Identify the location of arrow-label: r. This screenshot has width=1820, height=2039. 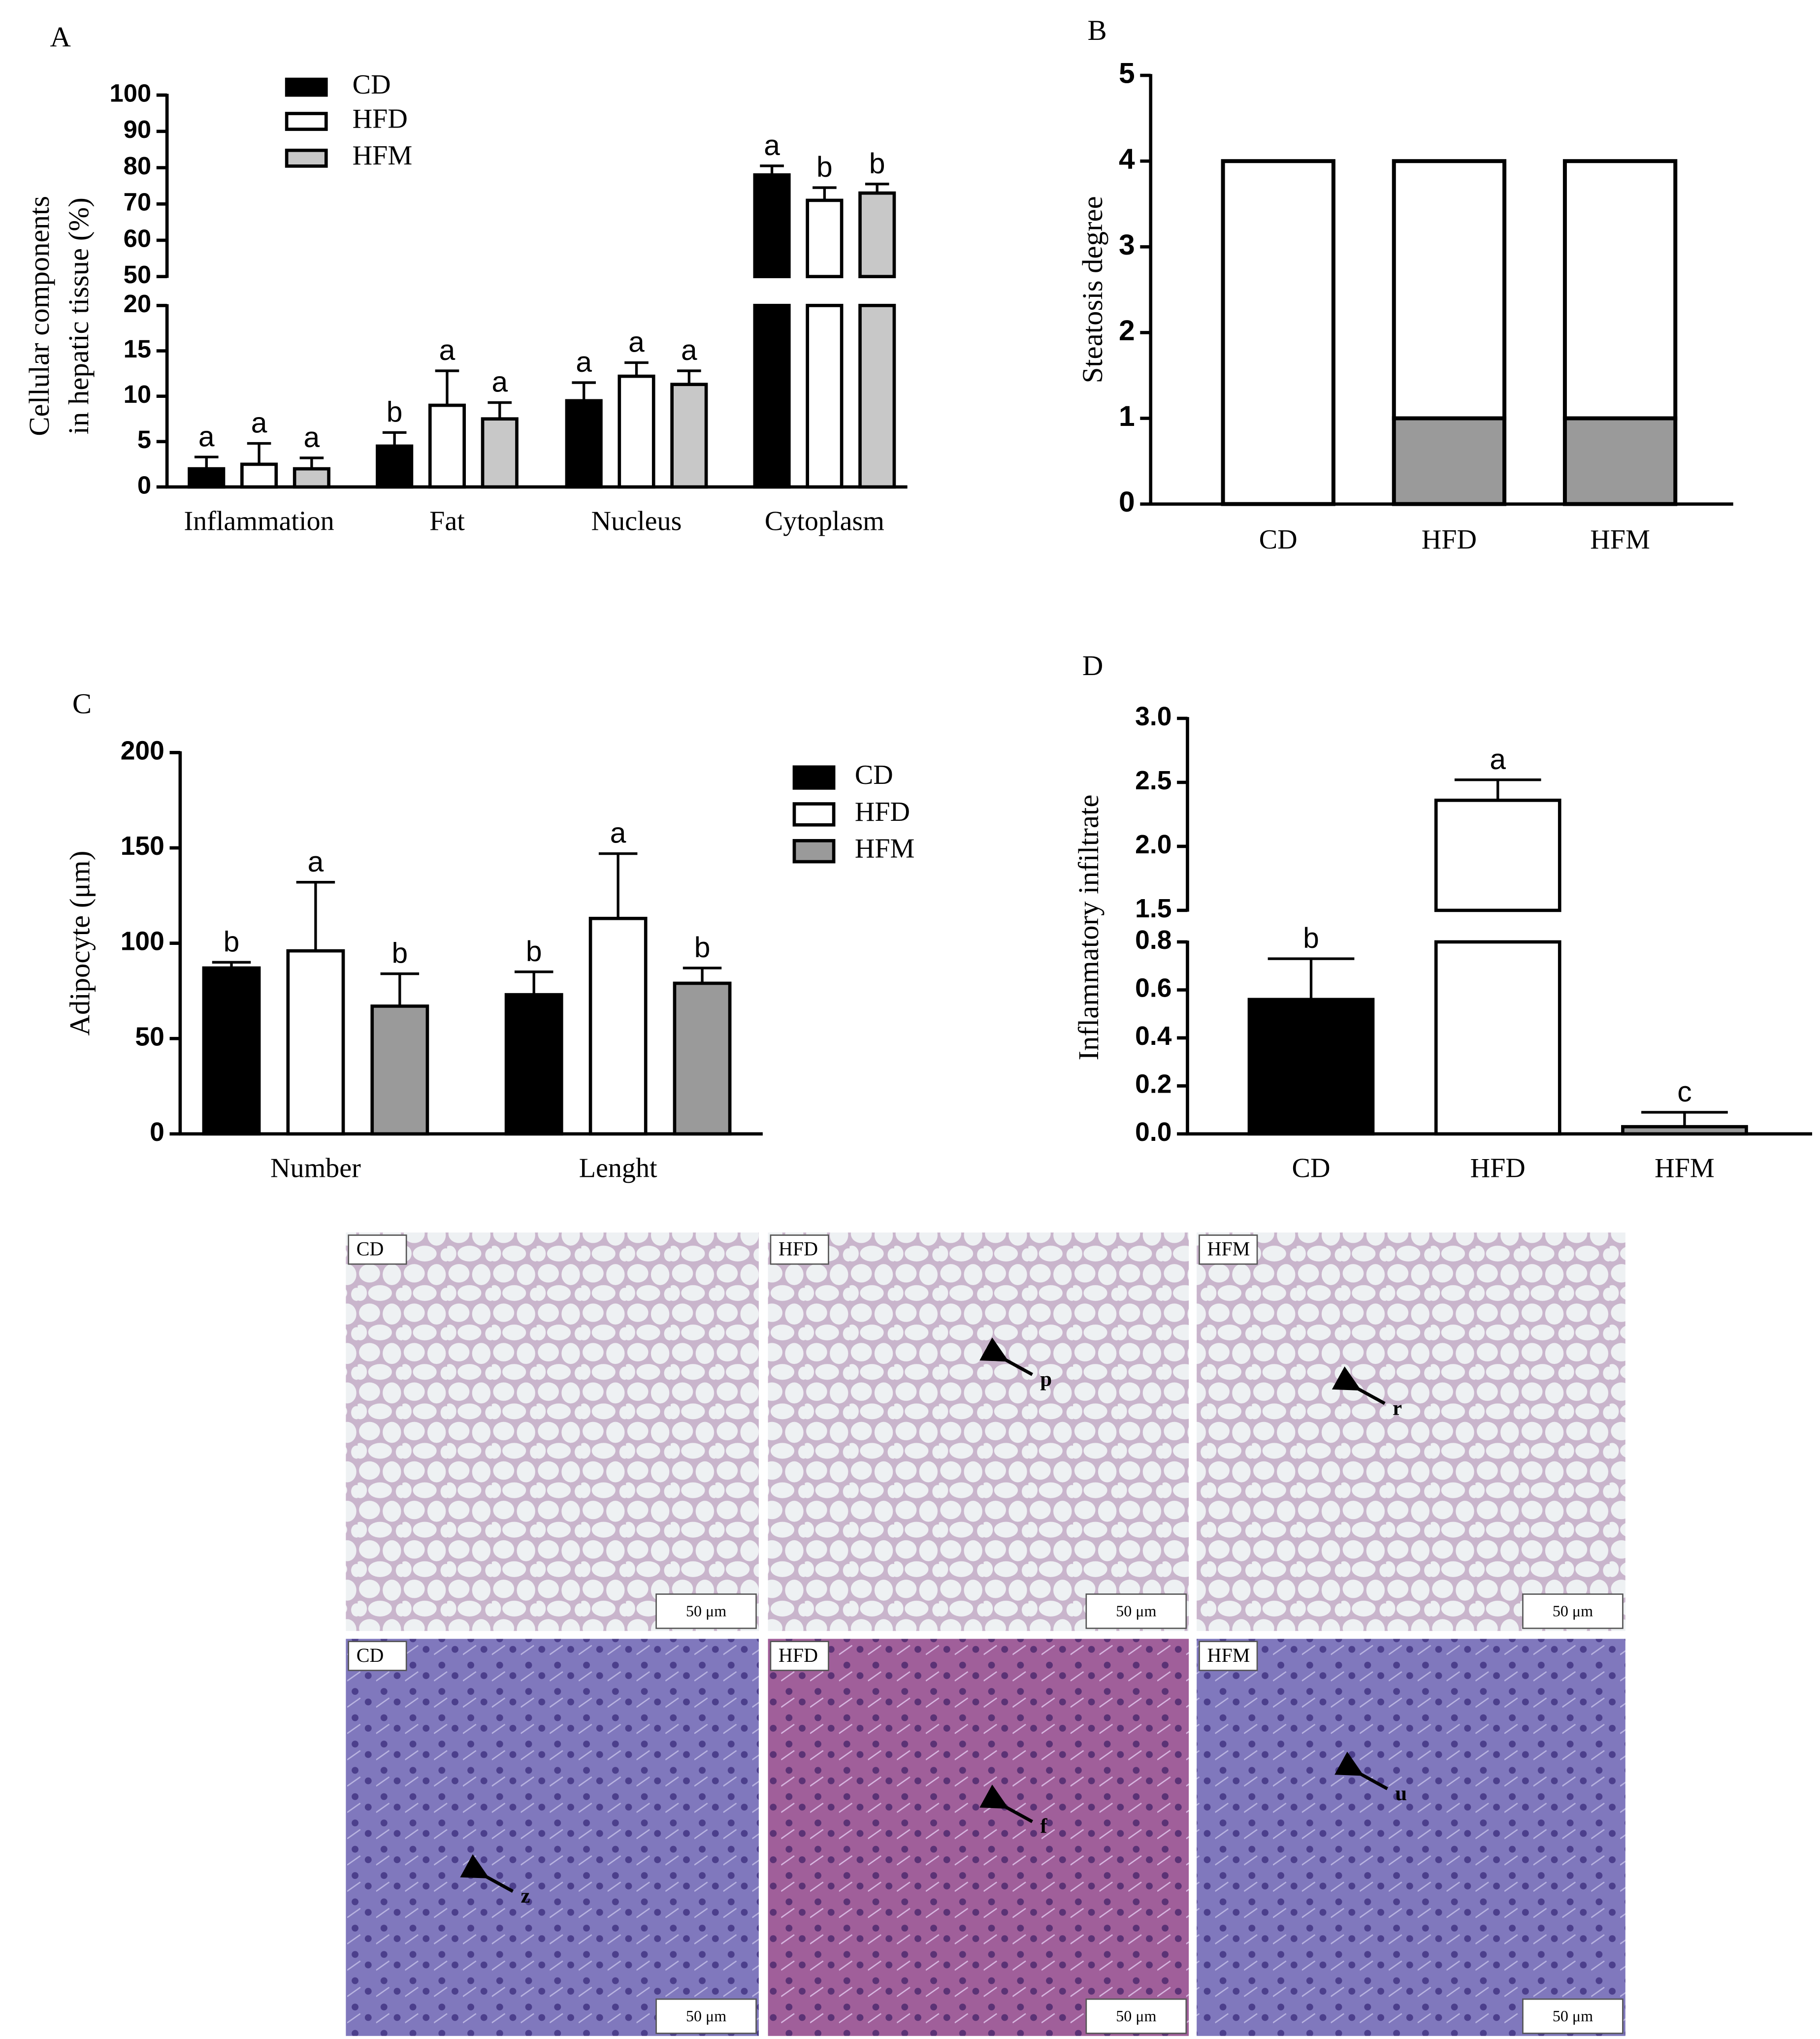
(1397, 1408).